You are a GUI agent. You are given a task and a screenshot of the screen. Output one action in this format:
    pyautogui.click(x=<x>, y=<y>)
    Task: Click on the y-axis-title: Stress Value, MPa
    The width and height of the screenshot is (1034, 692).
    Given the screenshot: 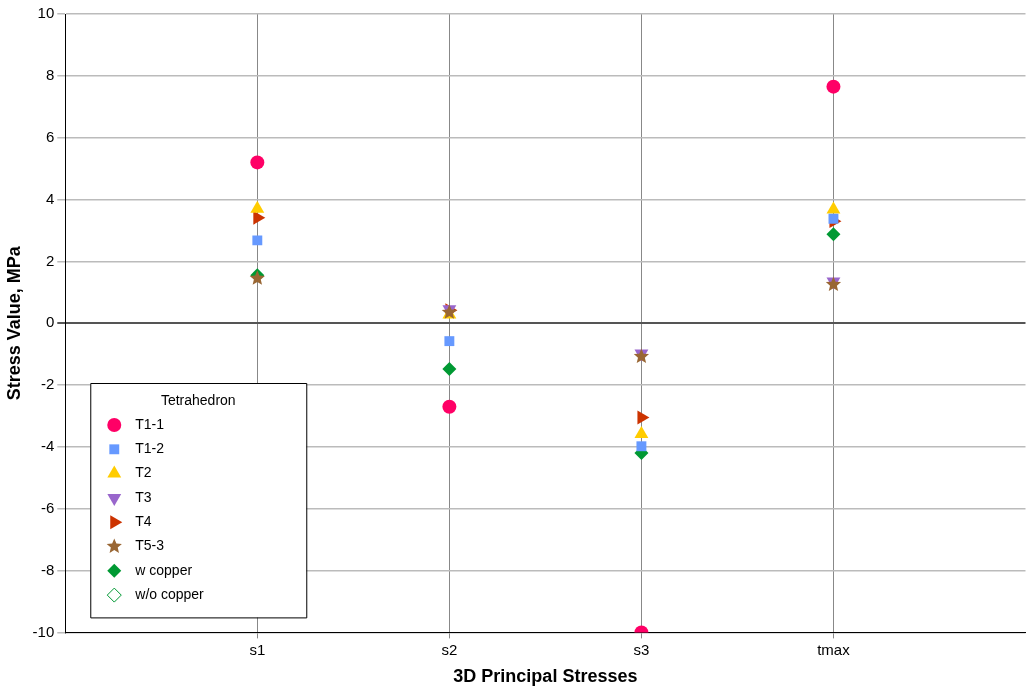 What is the action you would take?
    pyautogui.click(x=13, y=323)
    